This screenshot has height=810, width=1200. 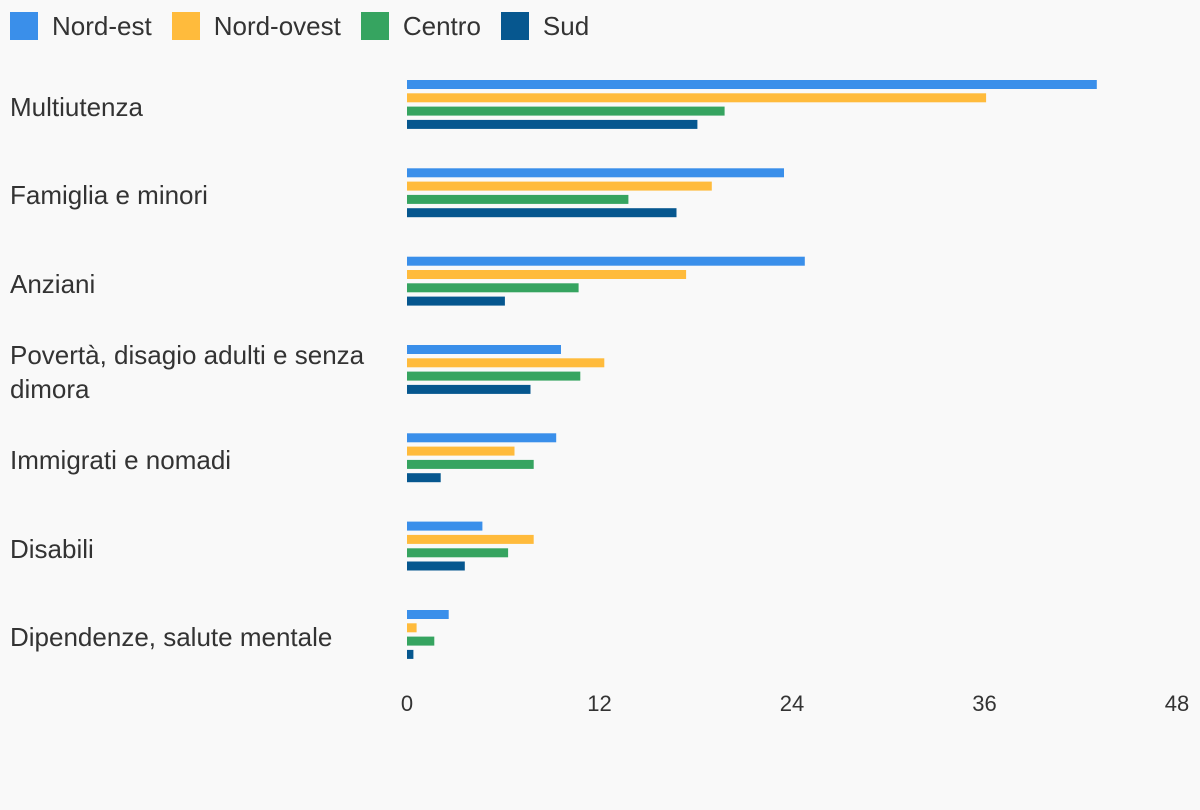 What do you see at coordinates (407, 703) in the screenshot?
I see `x-tick-label: 0` at bounding box center [407, 703].